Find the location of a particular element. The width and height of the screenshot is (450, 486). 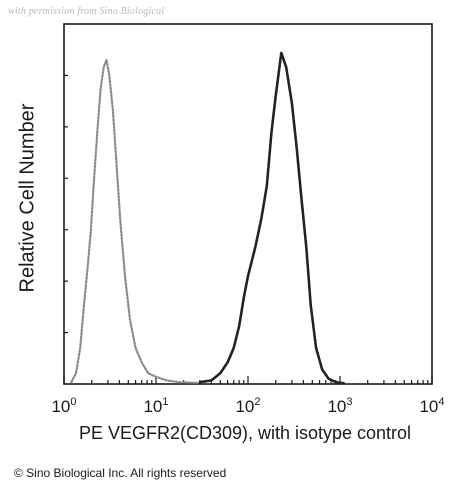

x-tick-label: 10⁰ is located at coordinates (63, 406).